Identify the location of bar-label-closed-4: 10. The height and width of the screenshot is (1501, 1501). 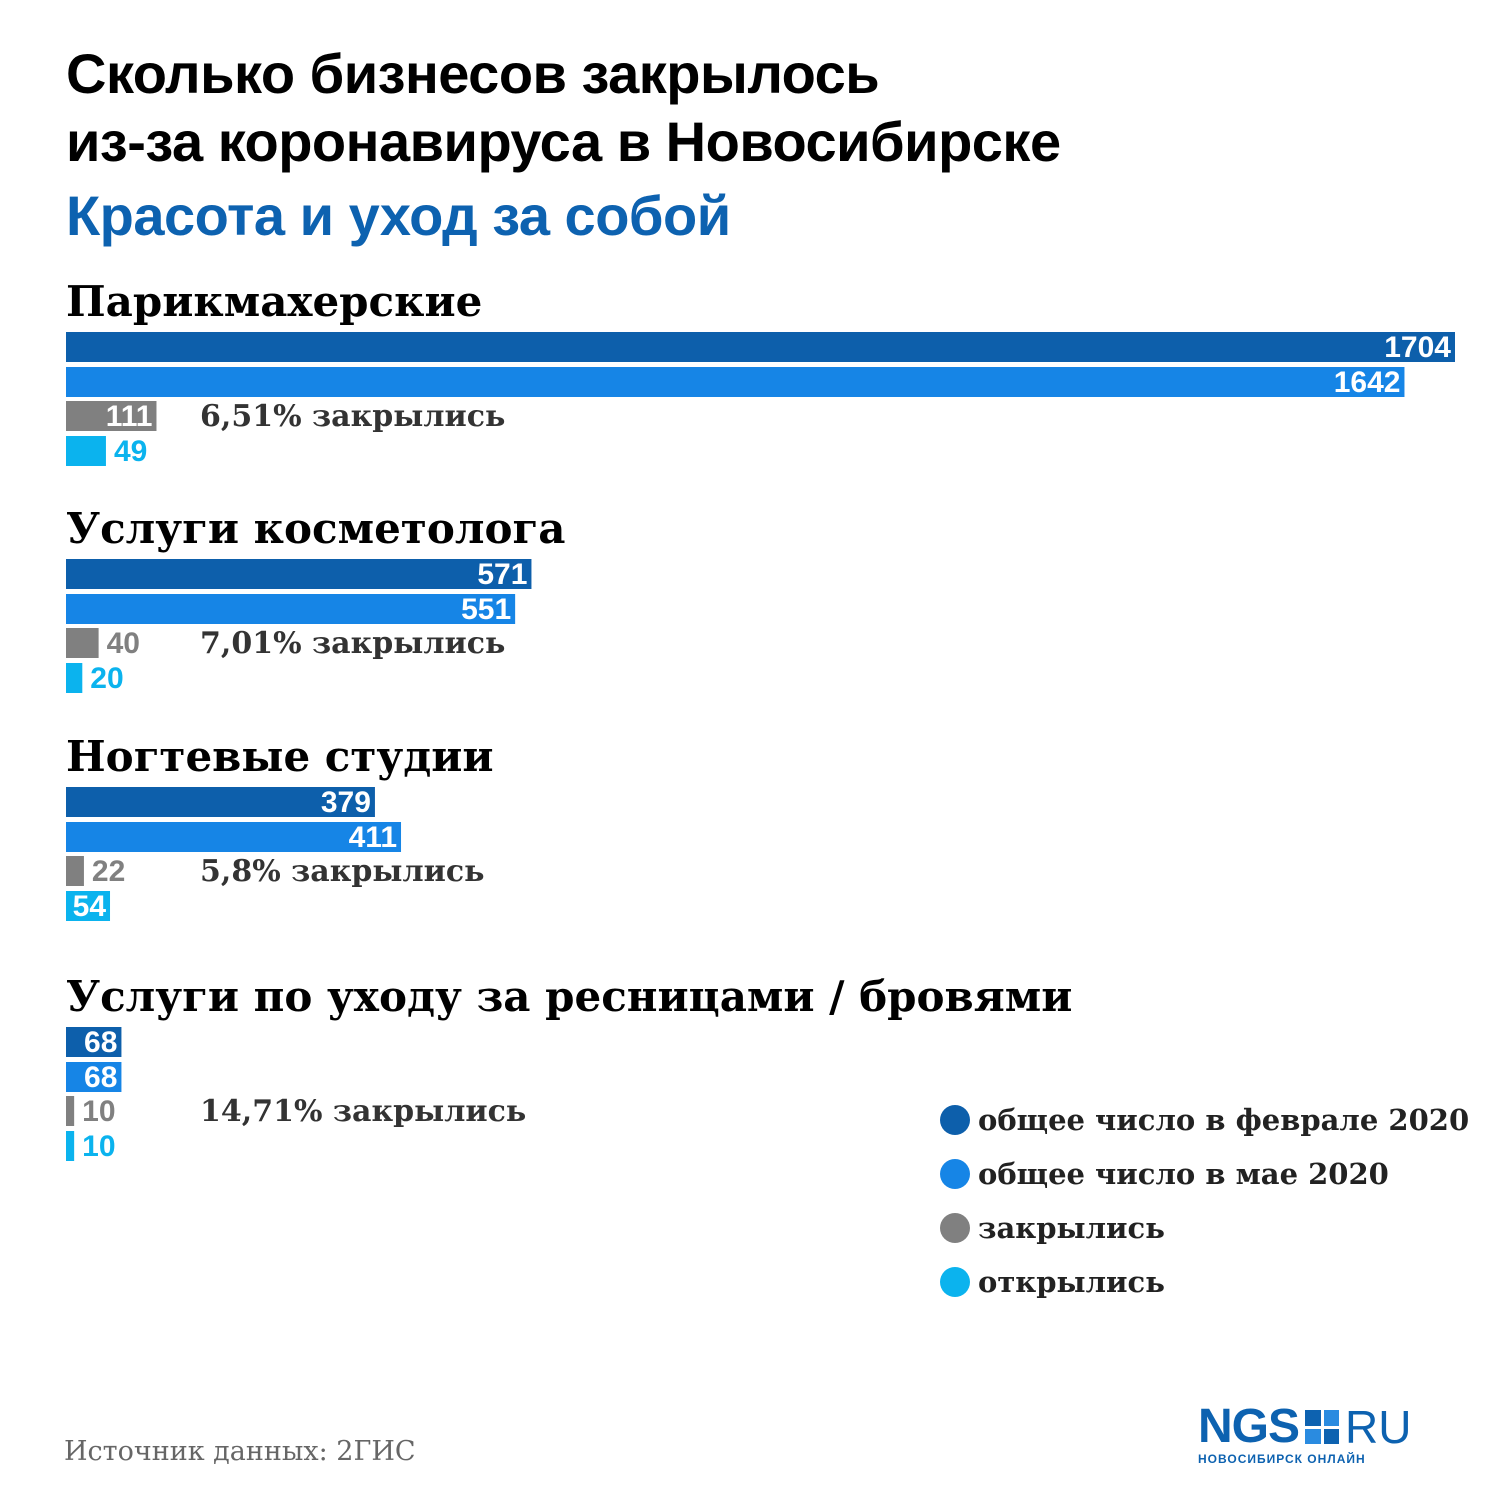
(98, 1111).